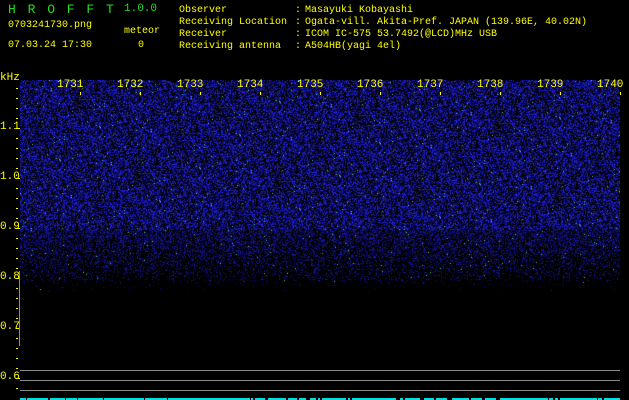 The height and width of the screenshot is (400, 629). What do you see at coordinates (550, 85) in the screenshot?
I see `x-tick-label: 1739` at bounding box center [550, 85].